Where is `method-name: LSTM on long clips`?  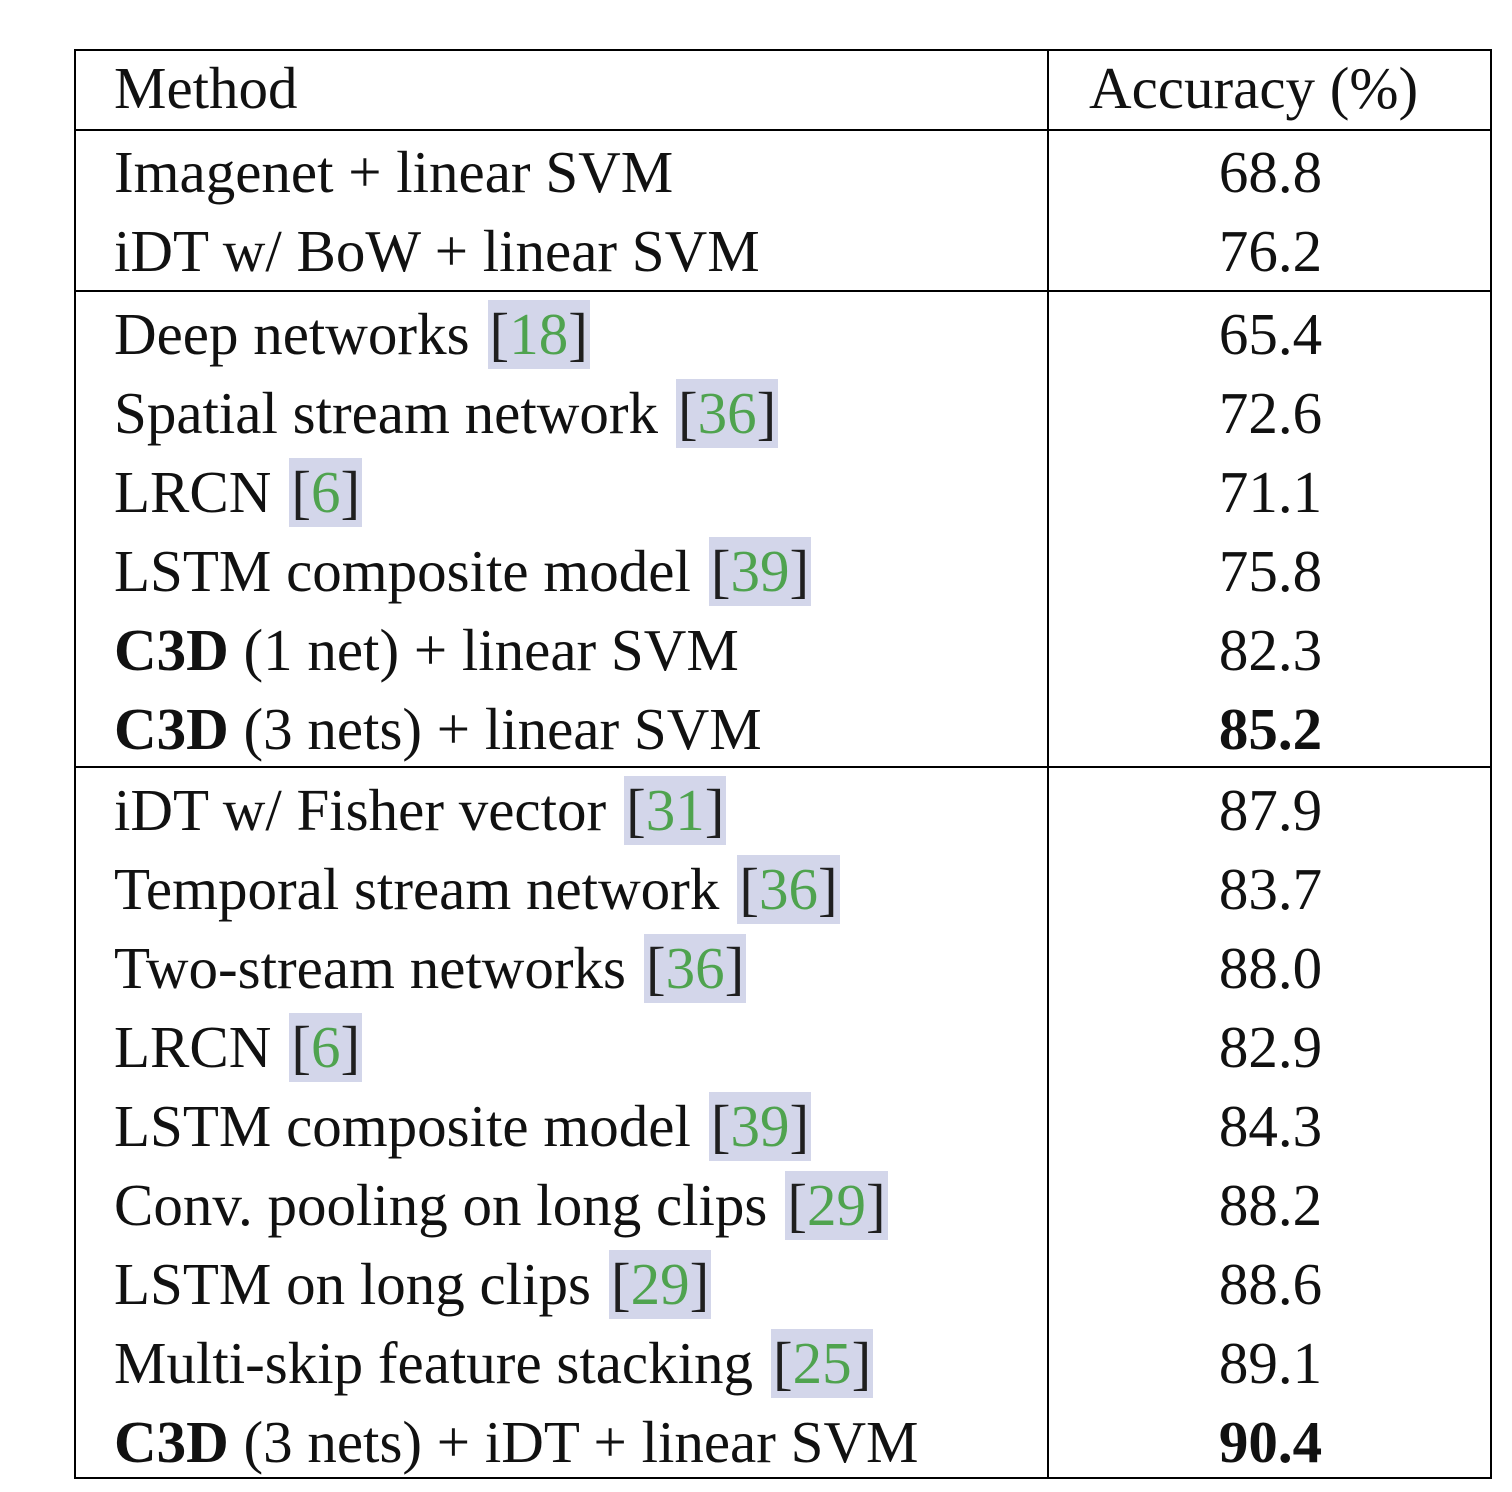
method-name: LSTM on long clips is located at coordinates (352, 1284).